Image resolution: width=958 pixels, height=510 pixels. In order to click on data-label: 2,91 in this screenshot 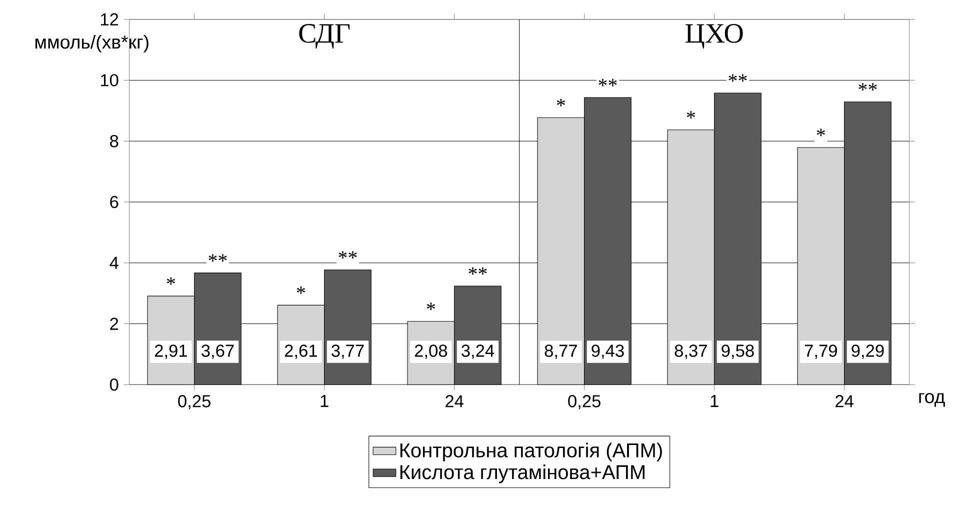, I will do `click(170, 351)`.